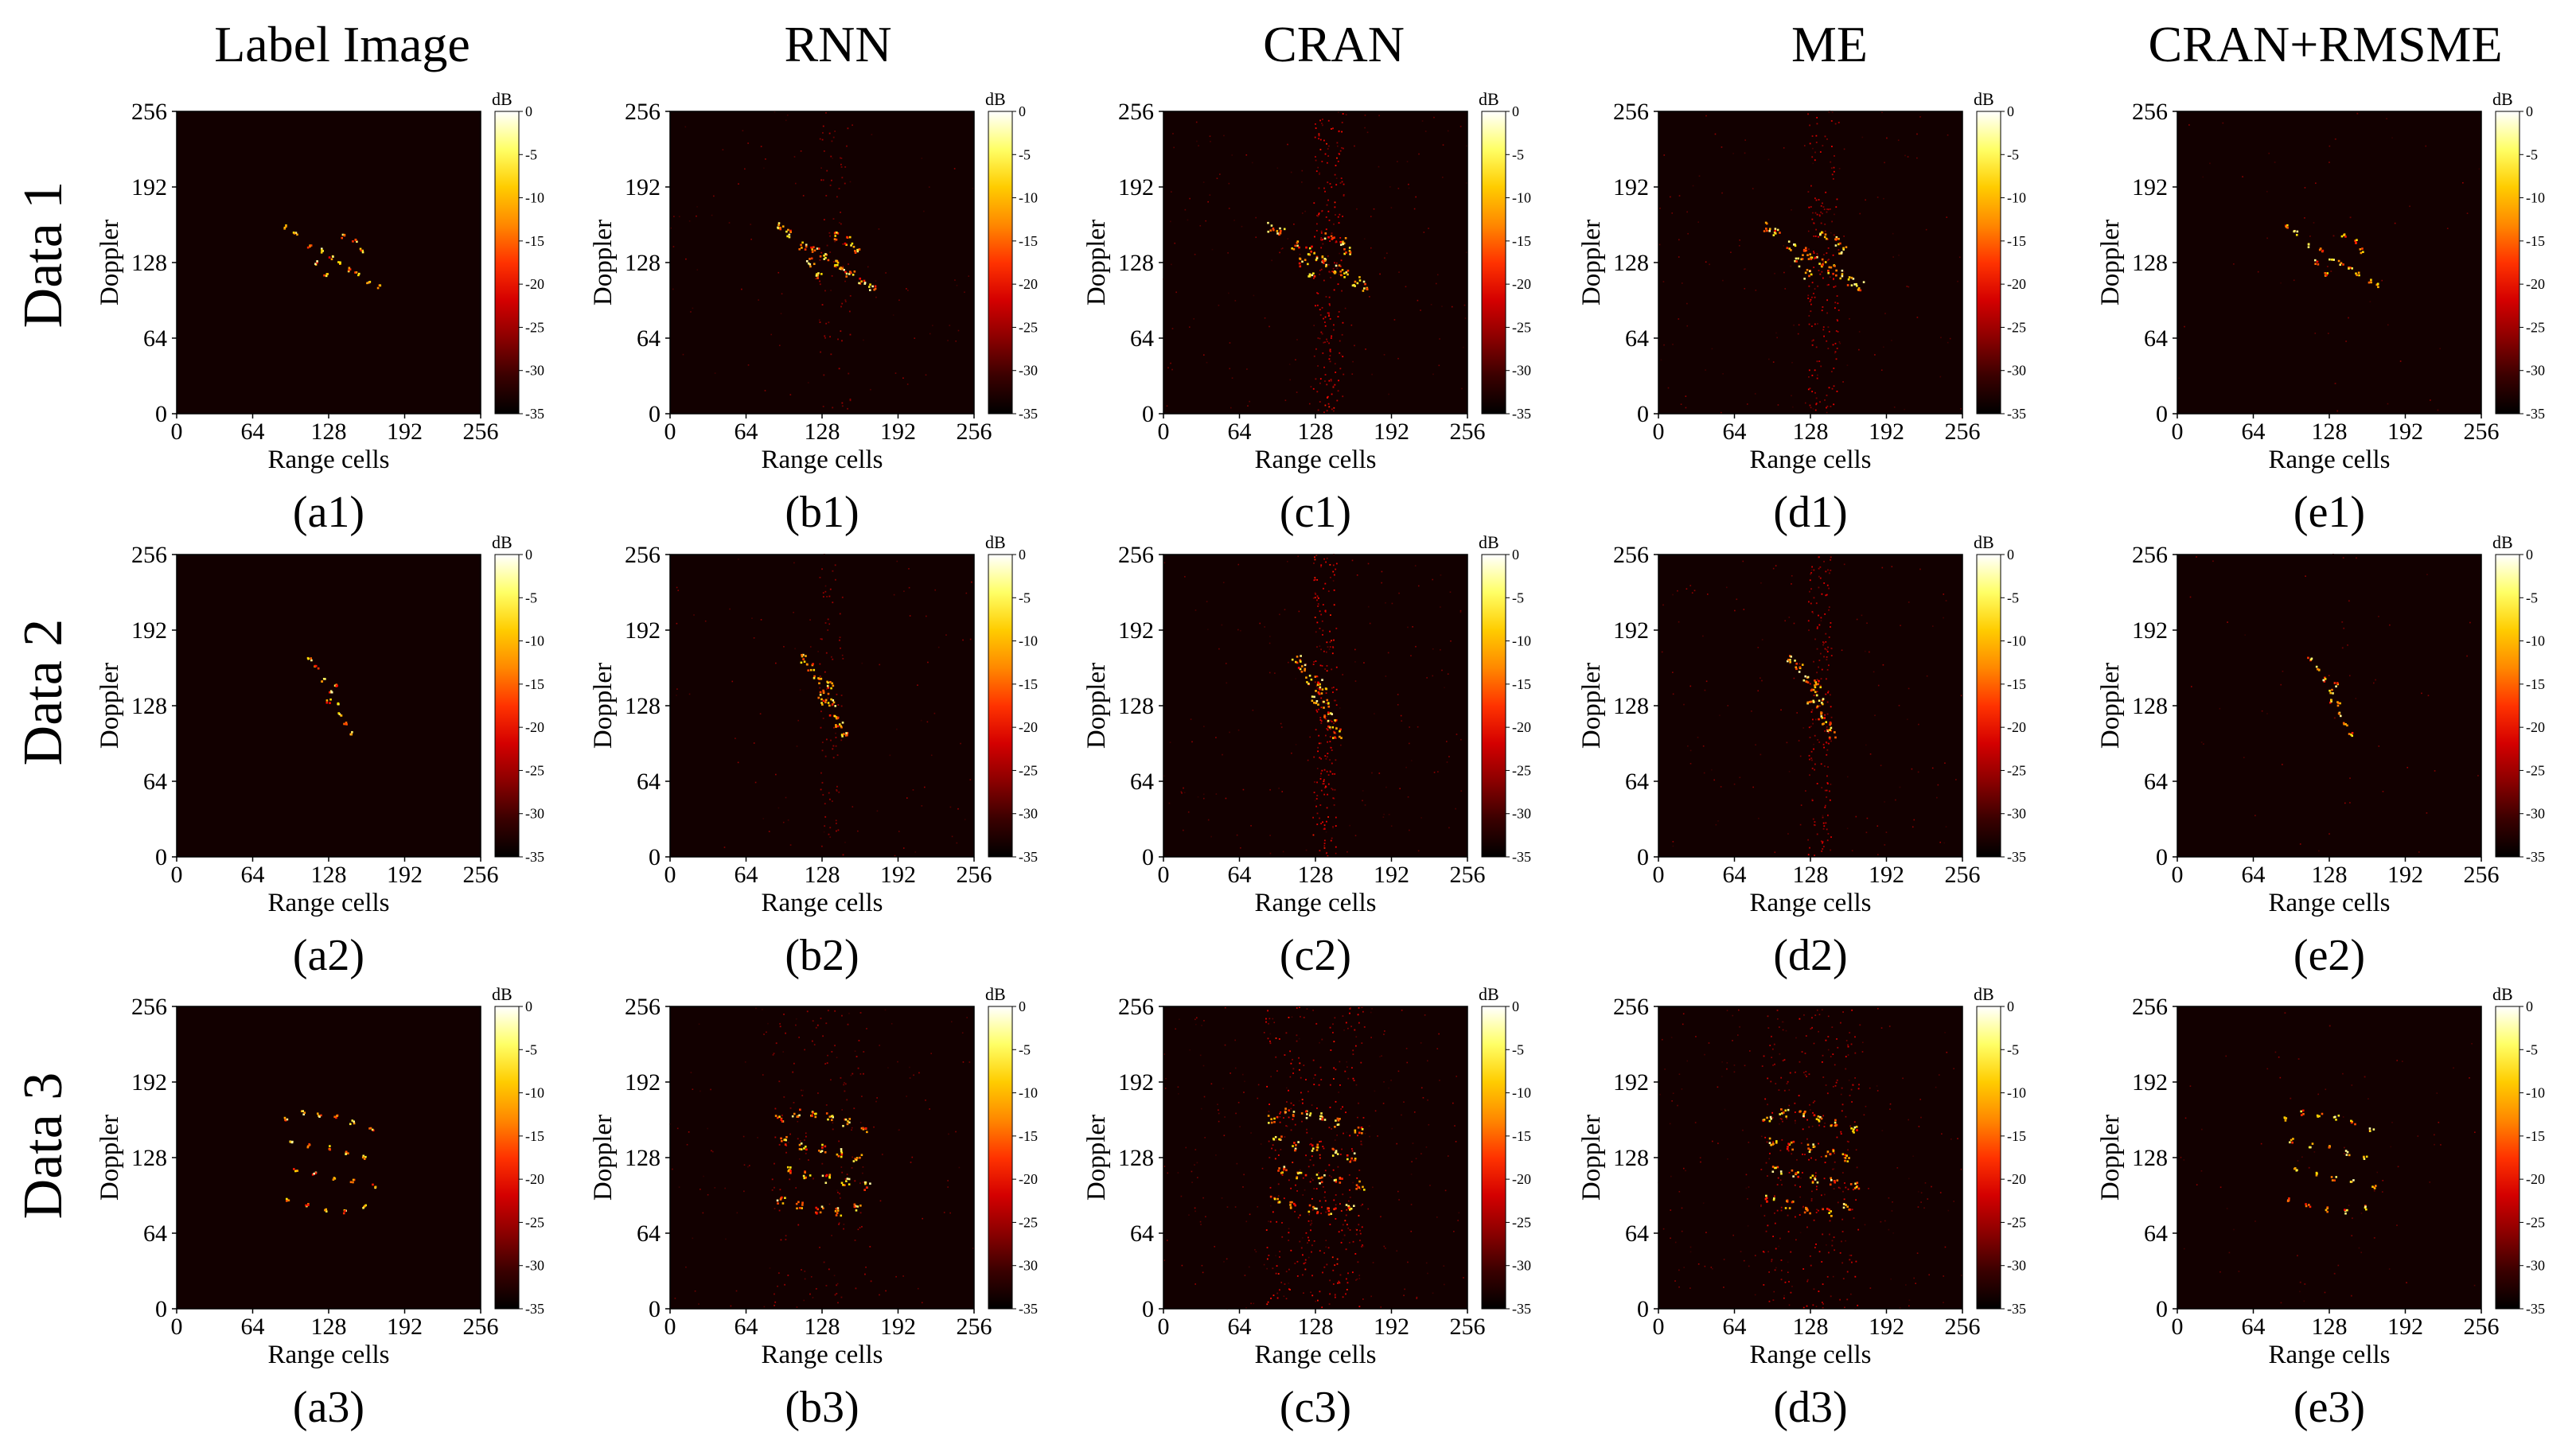 Image resolution: width=2576 pixels, height=1448 pixels. I want to click on x-tick-label: 64, so click(2254, 875).